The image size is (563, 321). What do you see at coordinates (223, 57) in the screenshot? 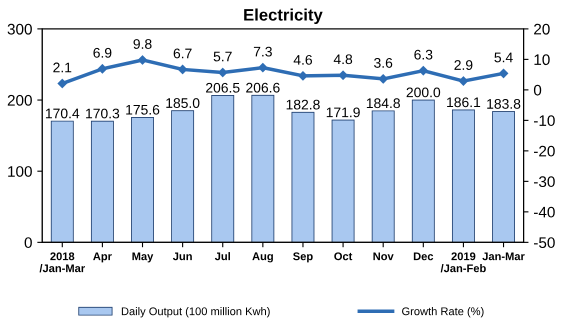
I see `data-label: 5.7` at bounding box center [223, 57].